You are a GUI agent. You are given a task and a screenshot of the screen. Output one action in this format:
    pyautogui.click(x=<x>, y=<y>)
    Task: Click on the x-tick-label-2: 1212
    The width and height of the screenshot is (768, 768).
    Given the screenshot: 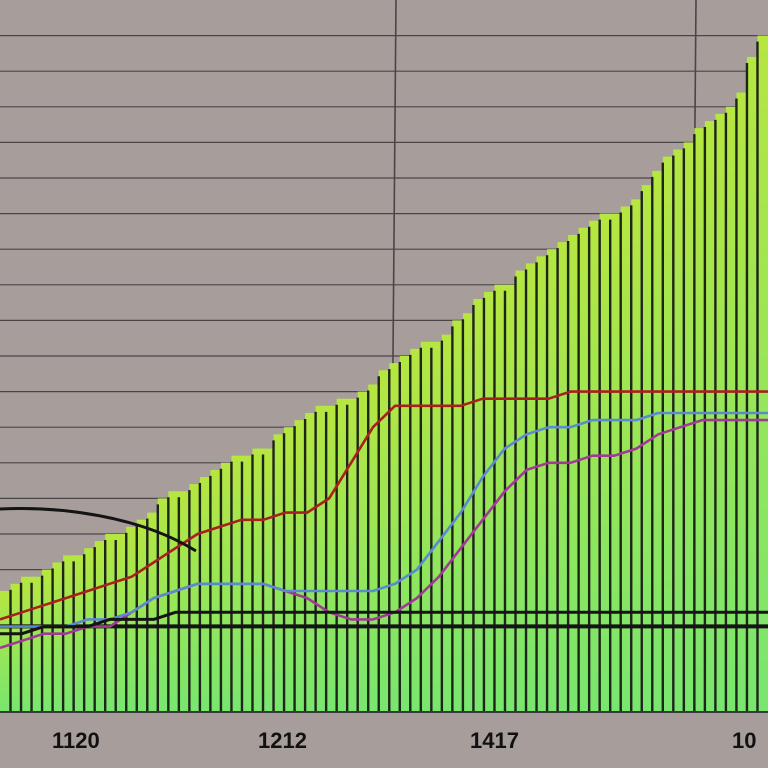 What is the action you would take?
    pyautogui.click(x=282, y=740)
    